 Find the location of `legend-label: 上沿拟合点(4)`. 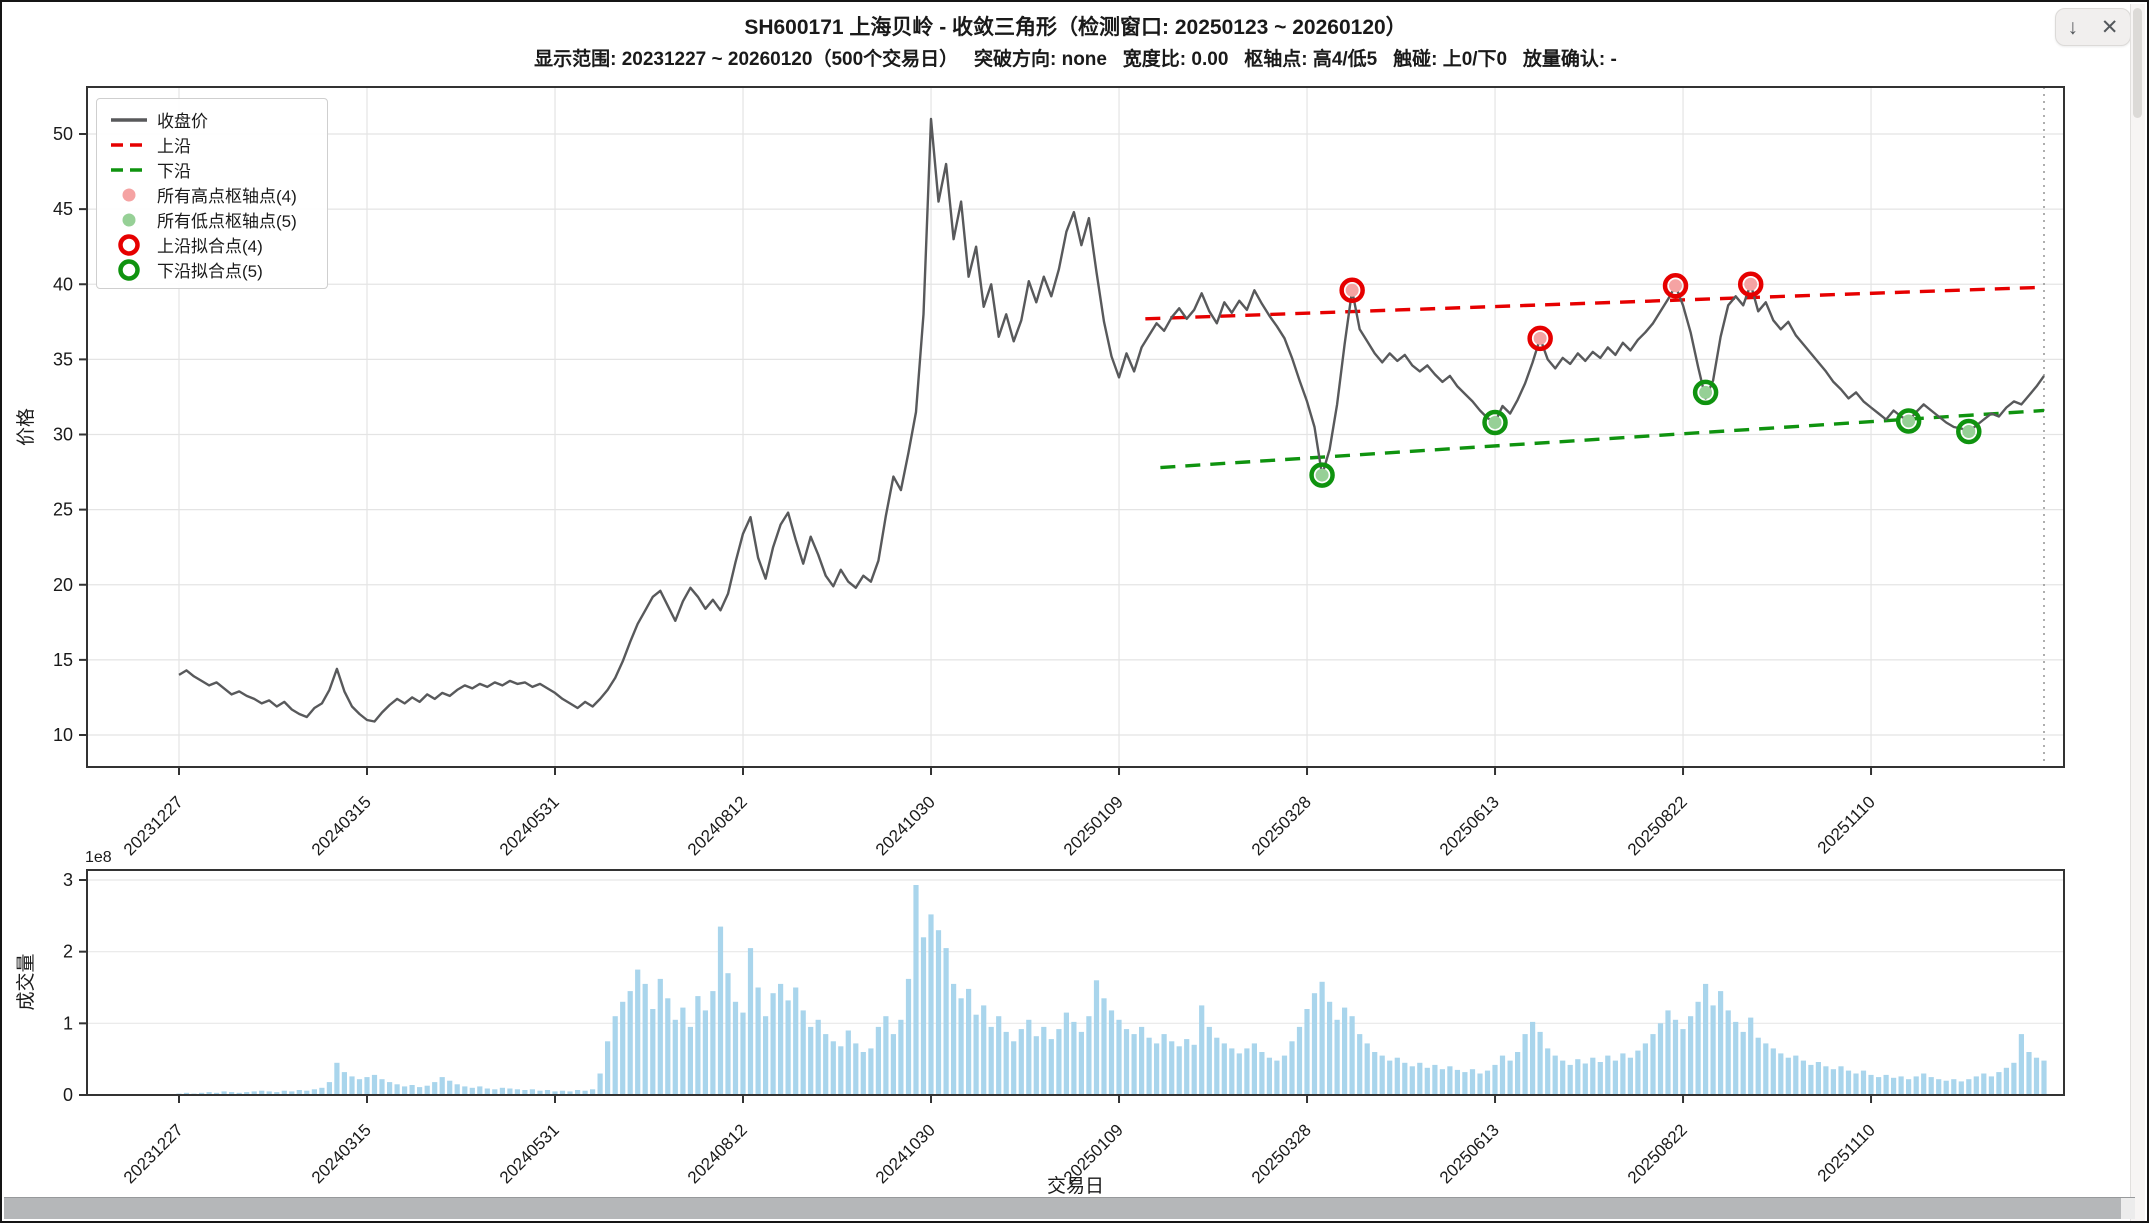

legend-label: 上沿拟合点(4) is located at coordinates (210, 246).